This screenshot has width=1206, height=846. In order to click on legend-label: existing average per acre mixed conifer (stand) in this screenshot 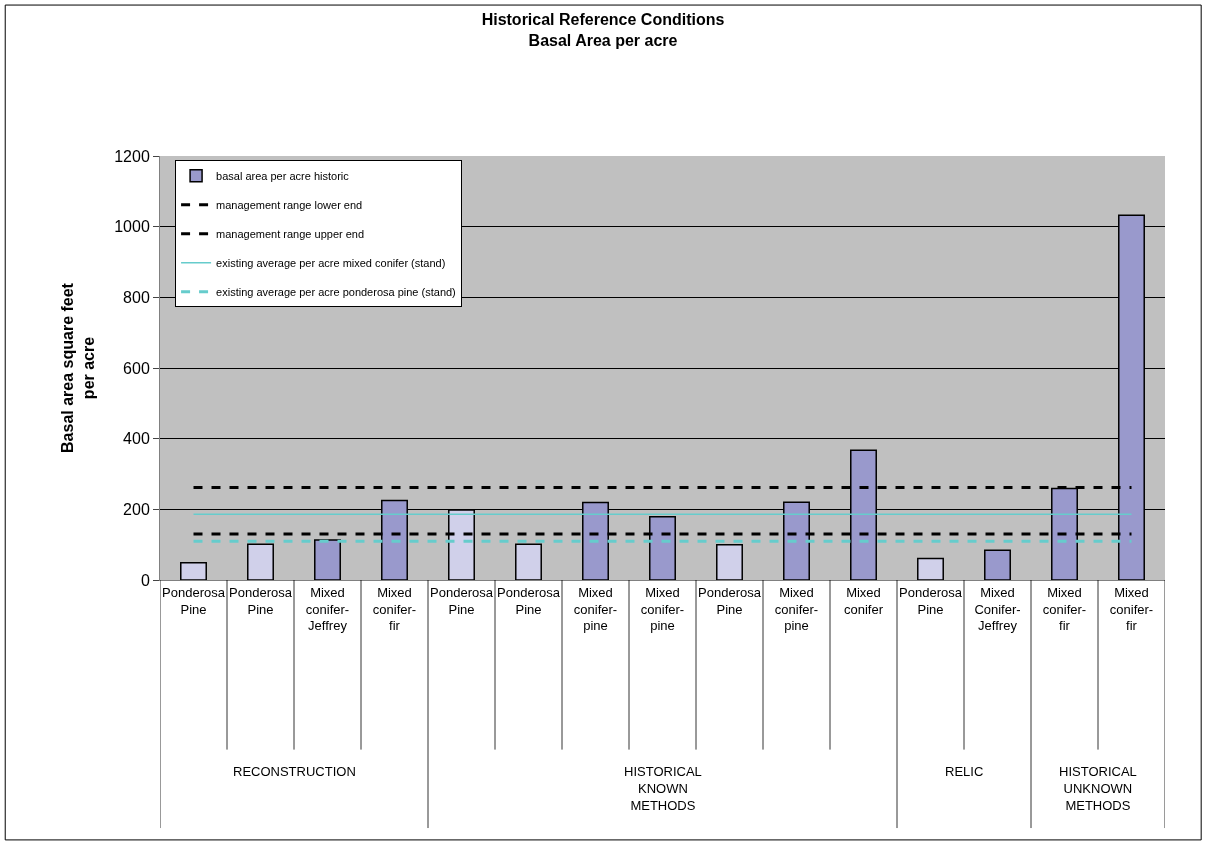, I will do `click(331, 263)`.